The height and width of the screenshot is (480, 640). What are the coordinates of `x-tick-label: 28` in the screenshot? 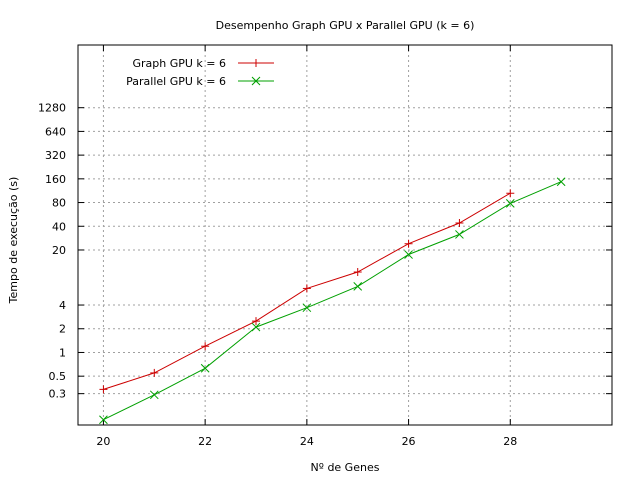 It's located at (510, 441).